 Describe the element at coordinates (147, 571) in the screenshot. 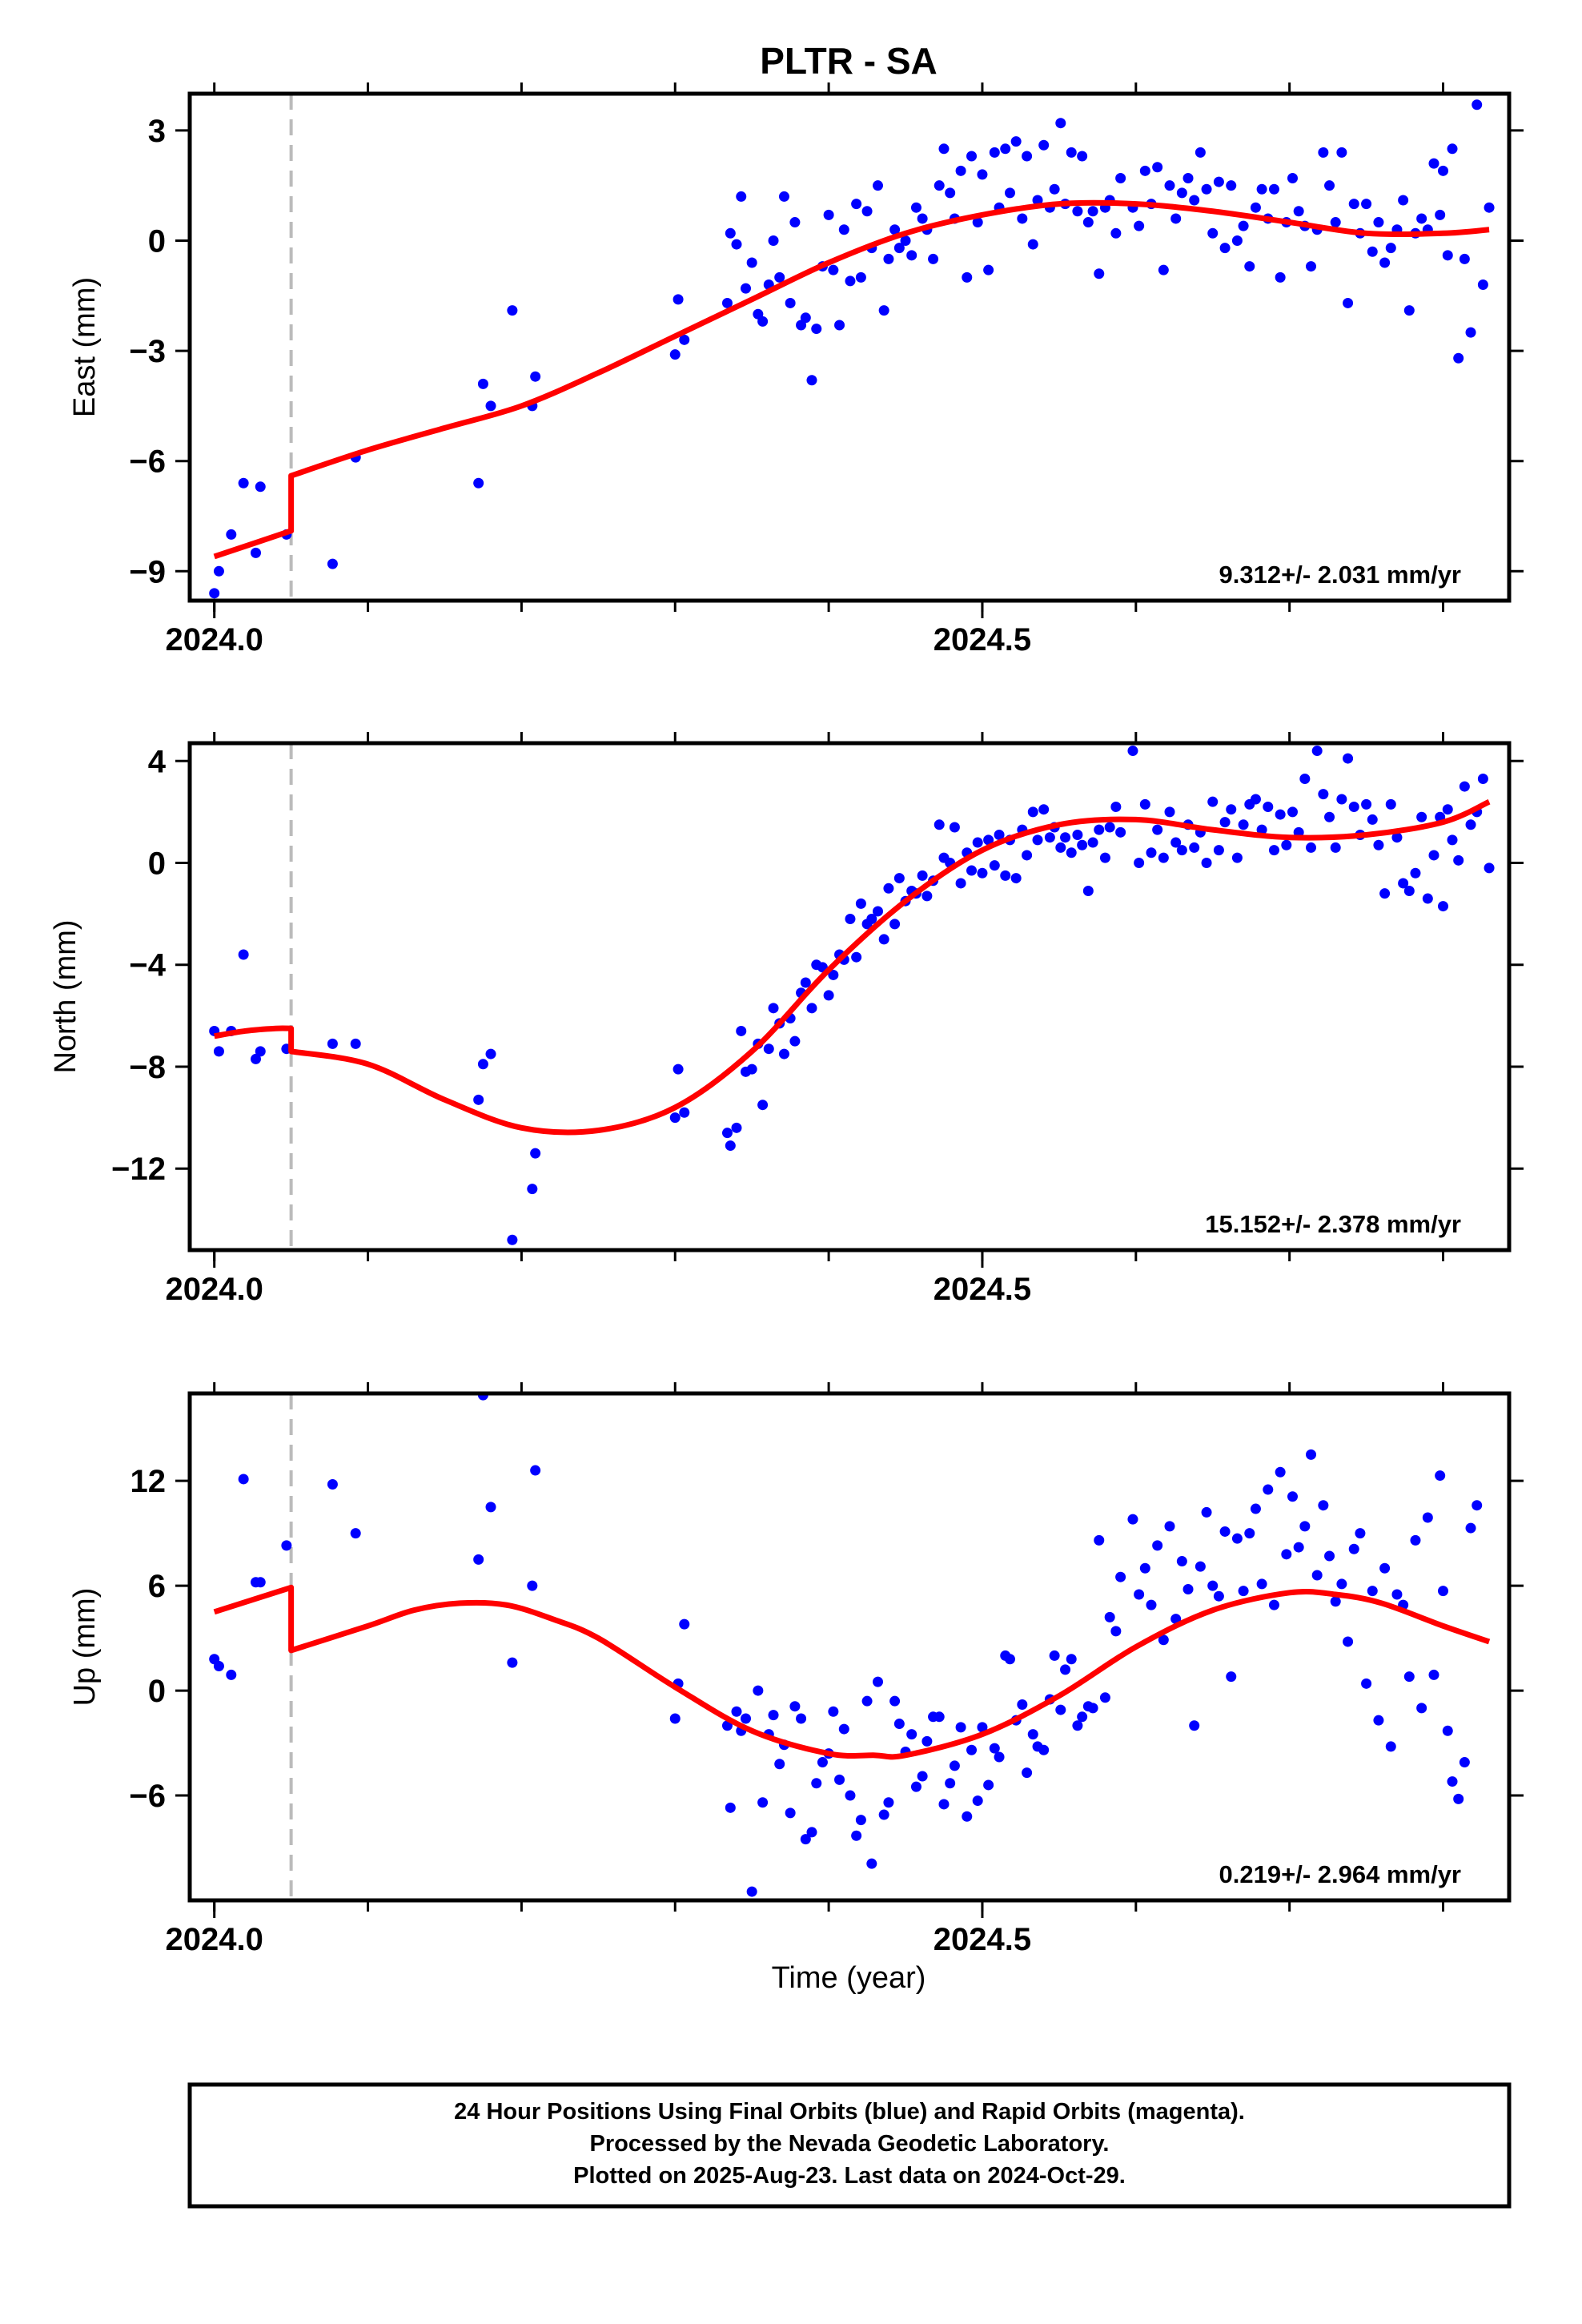

I see `y-tick-label: −9` at that location.